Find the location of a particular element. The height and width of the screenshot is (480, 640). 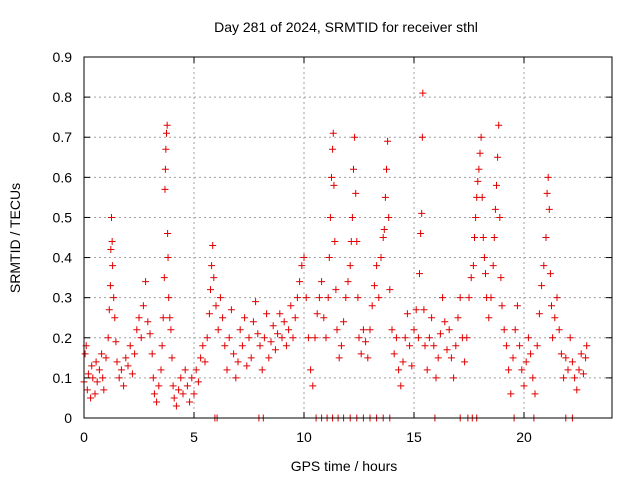

y-tick-label: 0.5 is located at coordinates (63, 217).